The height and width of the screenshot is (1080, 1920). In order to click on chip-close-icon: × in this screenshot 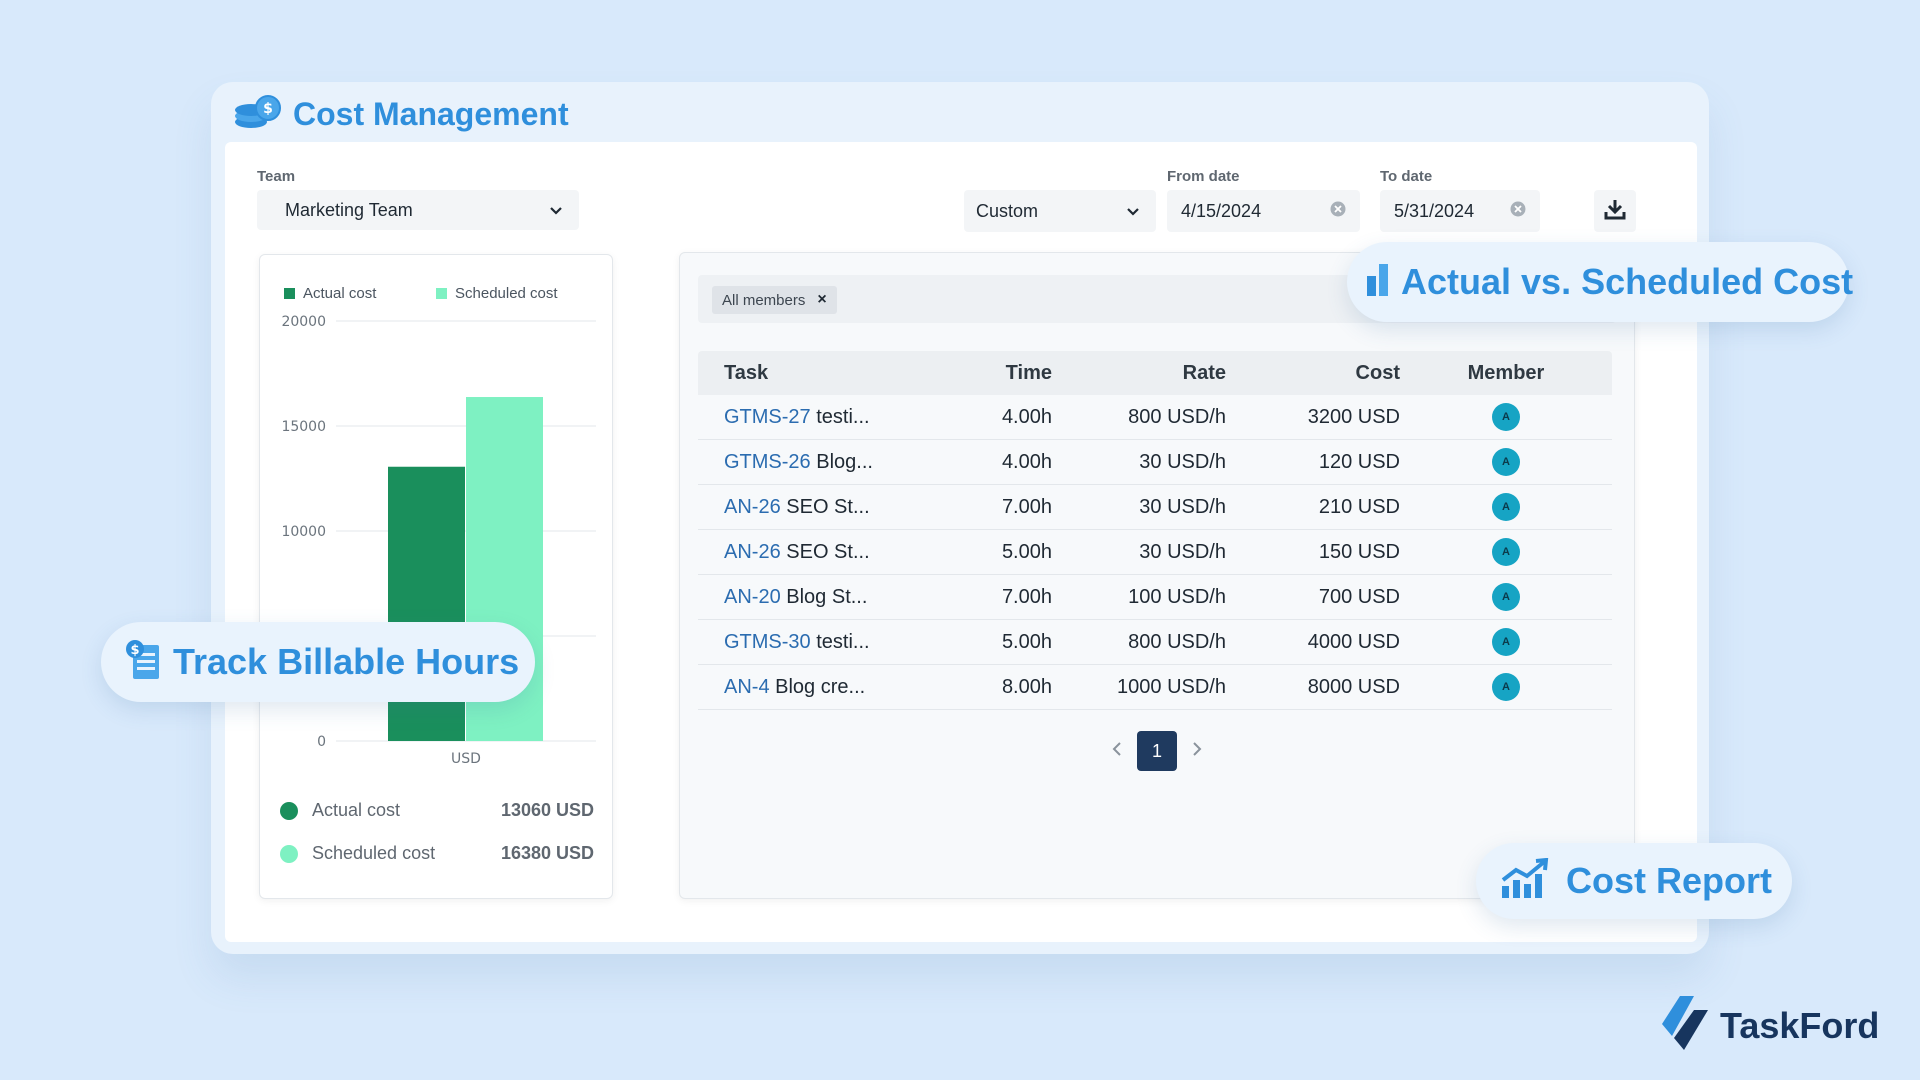, I will do `click(822, 299)`.